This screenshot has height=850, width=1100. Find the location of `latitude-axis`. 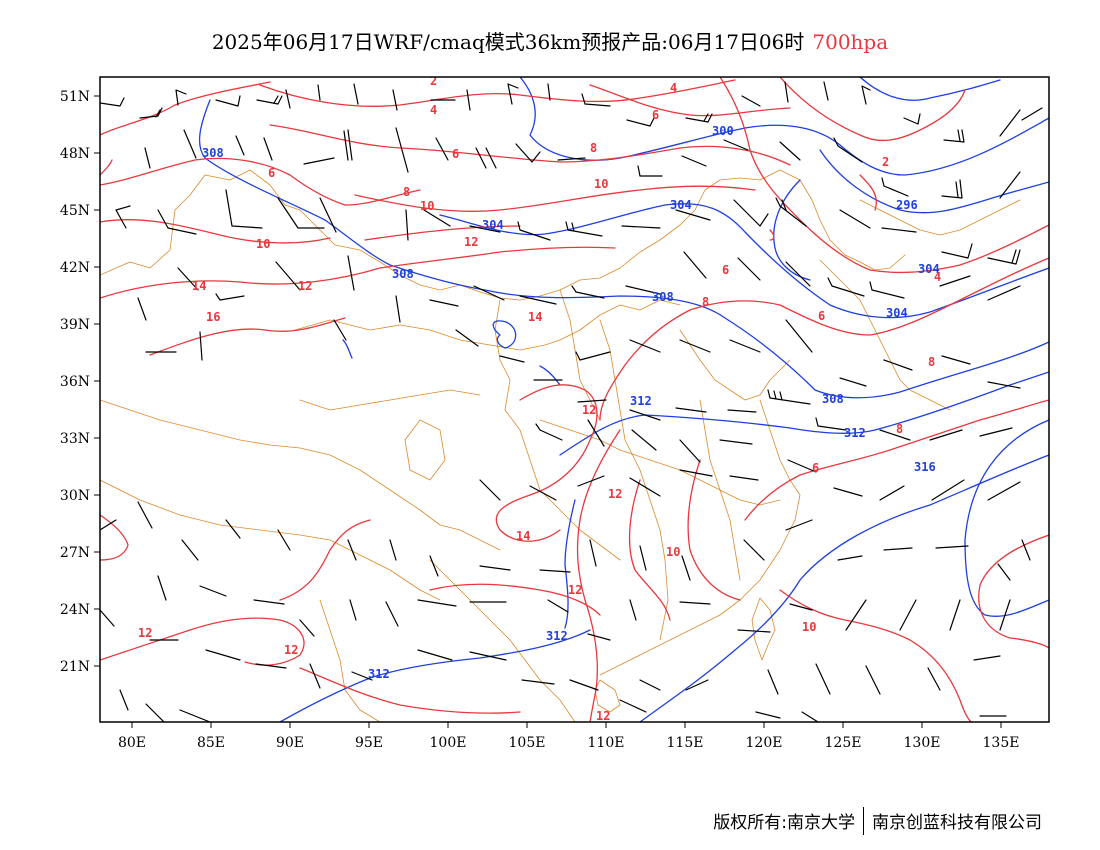

latitude-axis is located at coordinates (97, 381).